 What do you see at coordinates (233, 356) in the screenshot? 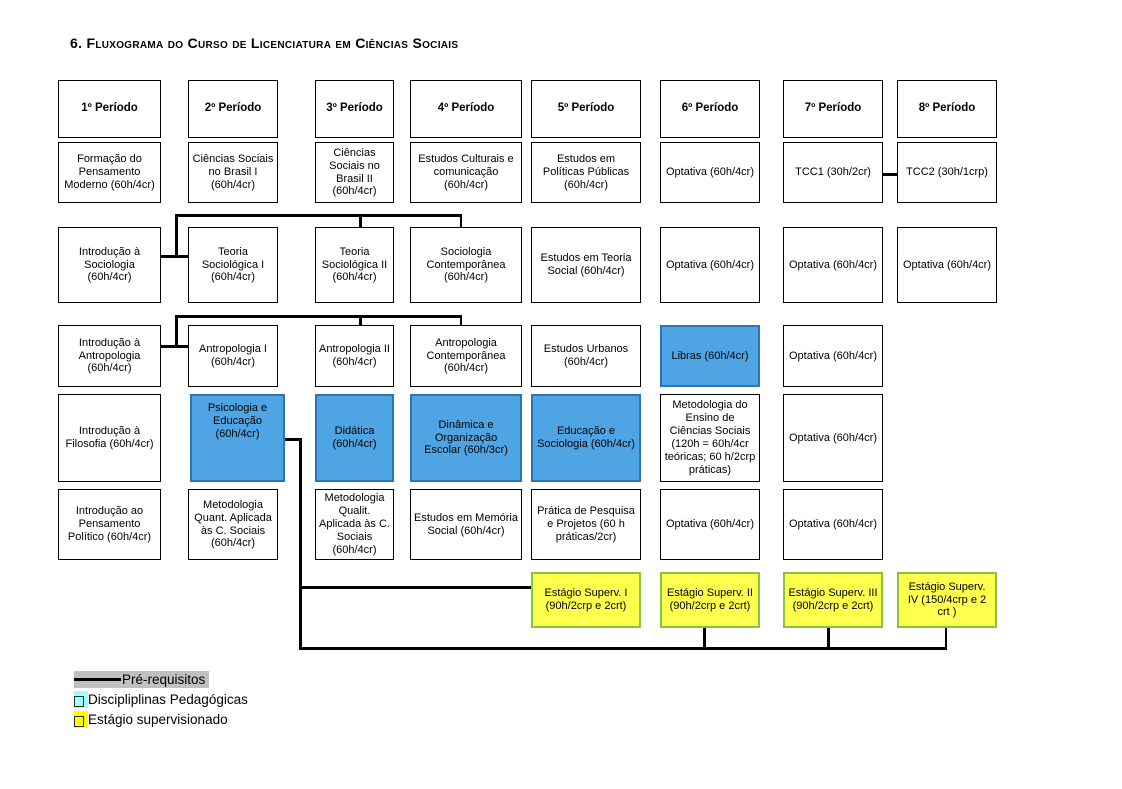
I see `course-antropologia-1: Antropologia I (60h/4cr)` at bounding box center [233, 356].